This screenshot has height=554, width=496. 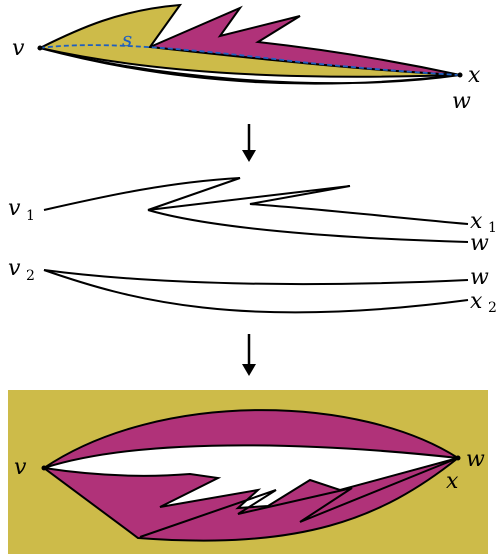 What do you see at coordinates (461, 101) in the screenshot?
I see `top-label-w: w` at bounding box center [461, 101].